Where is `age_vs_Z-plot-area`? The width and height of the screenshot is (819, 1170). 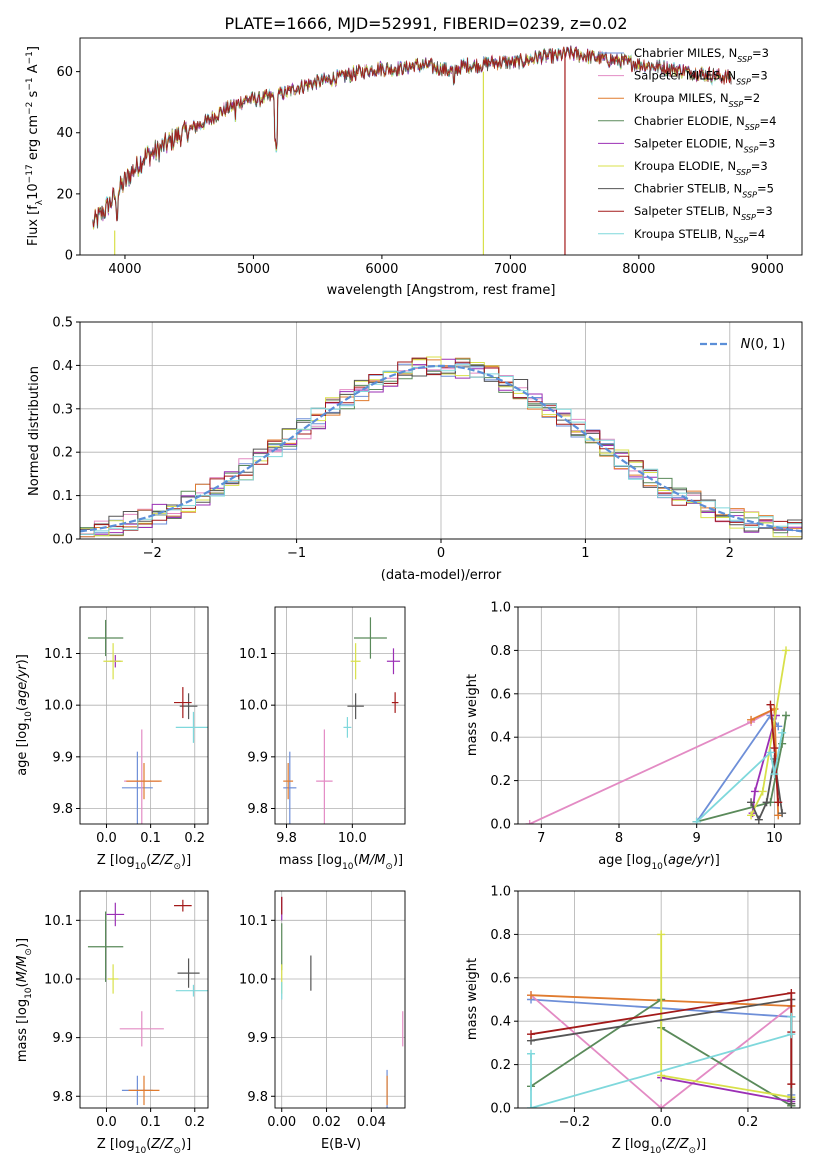
age_vs_Z-plot-area is located at coordinates (147, 721).